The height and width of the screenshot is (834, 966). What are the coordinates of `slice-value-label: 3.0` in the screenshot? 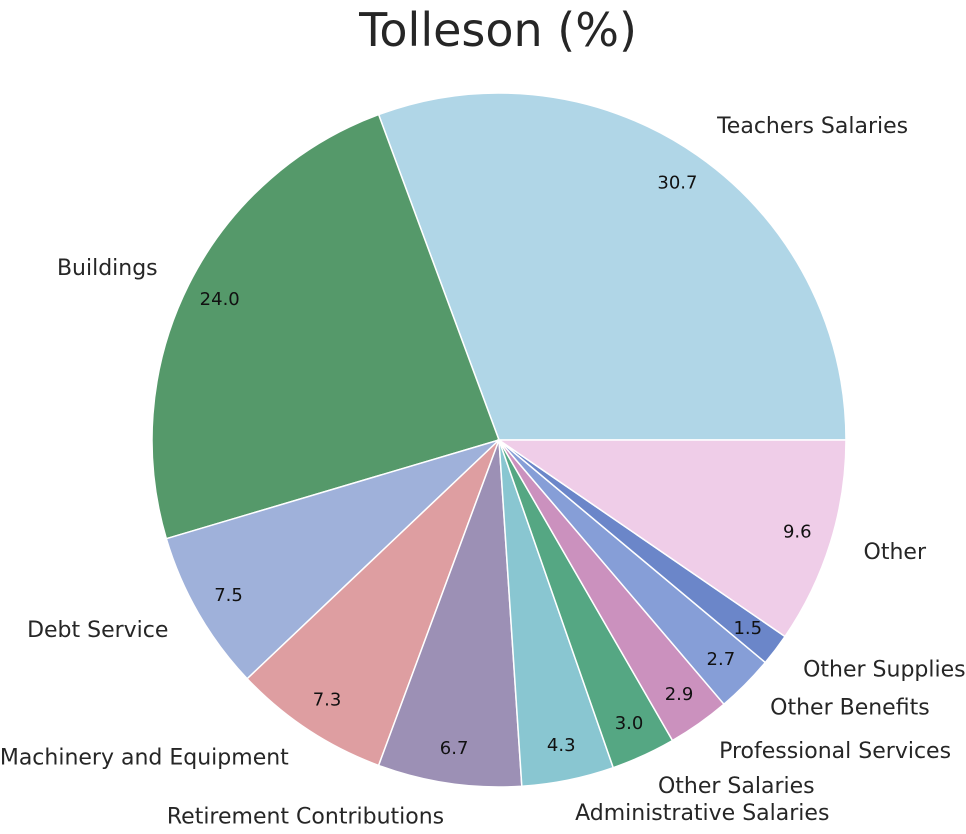 It's located at (629, 723).